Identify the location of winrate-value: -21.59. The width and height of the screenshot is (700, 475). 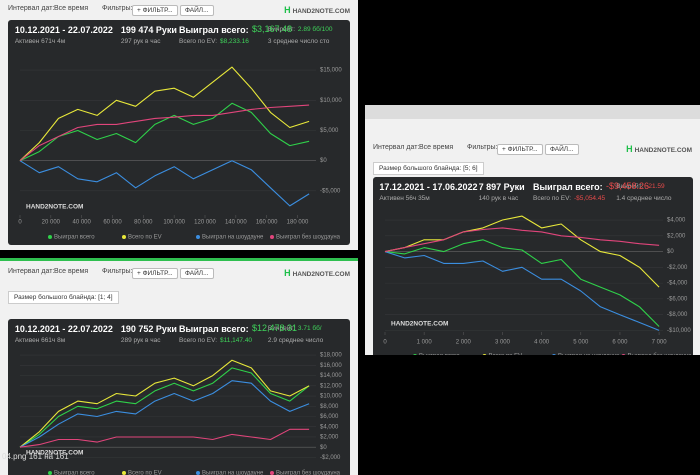
(655, 186).